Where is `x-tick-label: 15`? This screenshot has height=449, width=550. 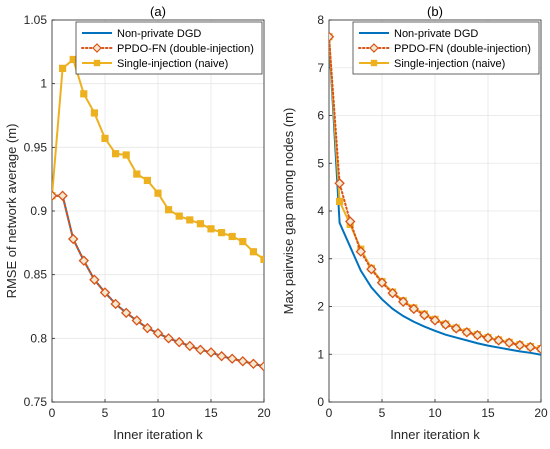 x-tick-label: 15 is located at coordinates (211, 413).